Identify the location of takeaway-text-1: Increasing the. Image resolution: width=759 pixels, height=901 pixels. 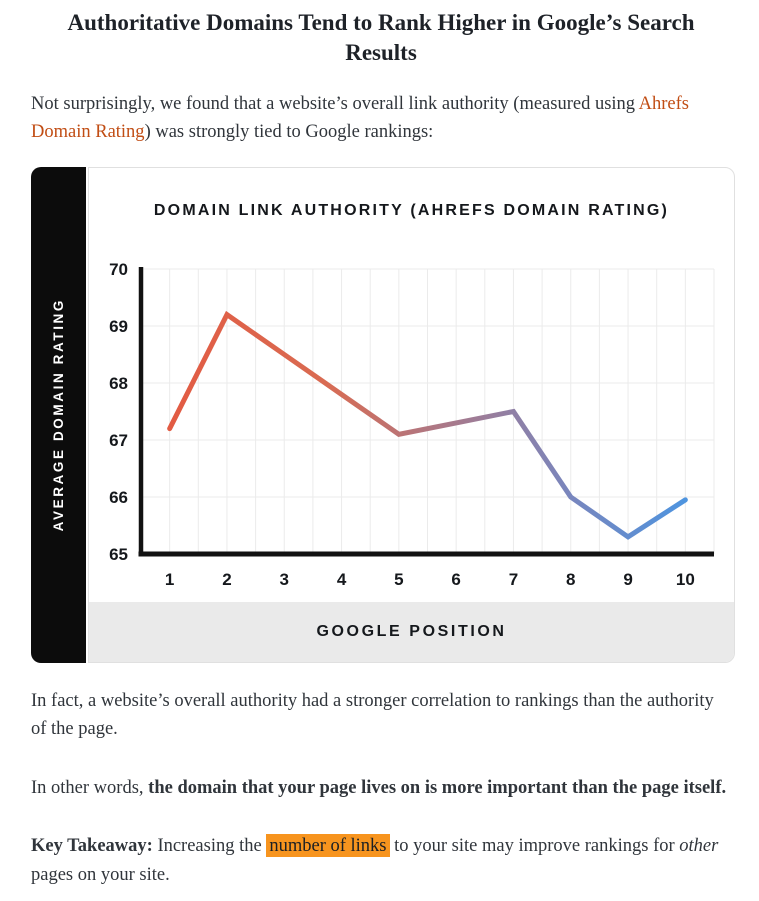
(209, 846).